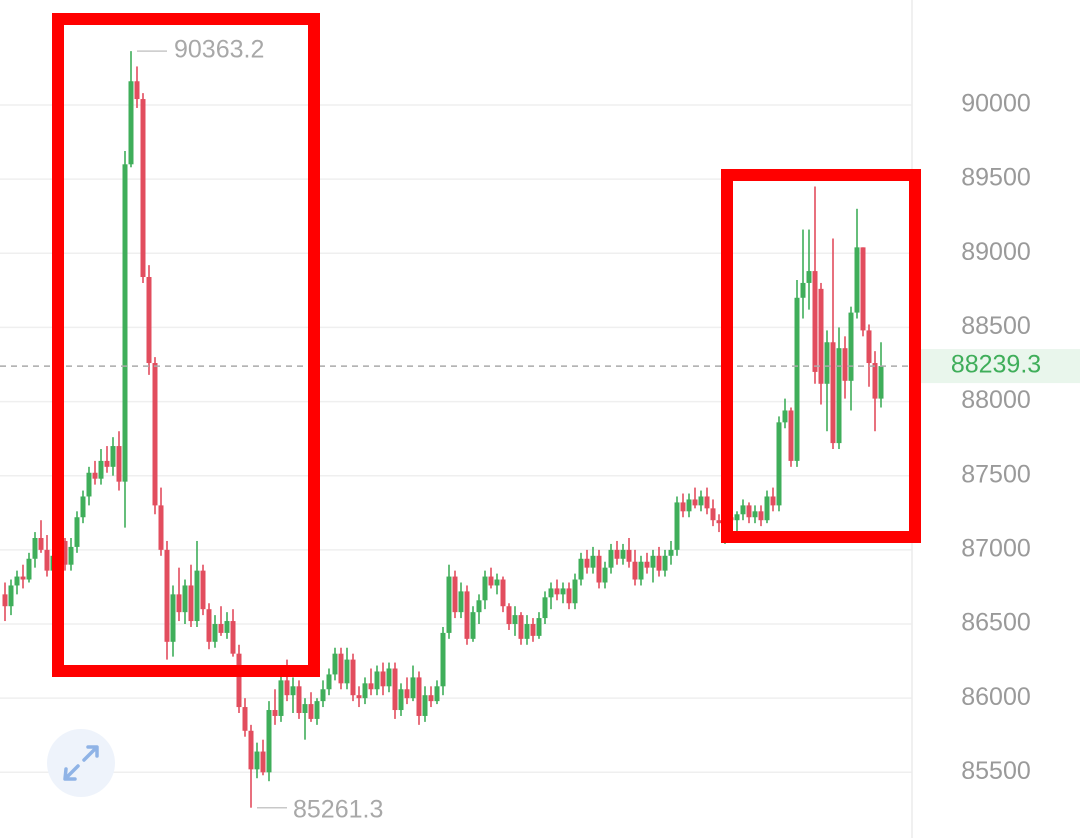  What do you see at coordinates (996, 104) in the screenshot?
I see `y-tick-label: 90000` at bounding box center [996, 104].